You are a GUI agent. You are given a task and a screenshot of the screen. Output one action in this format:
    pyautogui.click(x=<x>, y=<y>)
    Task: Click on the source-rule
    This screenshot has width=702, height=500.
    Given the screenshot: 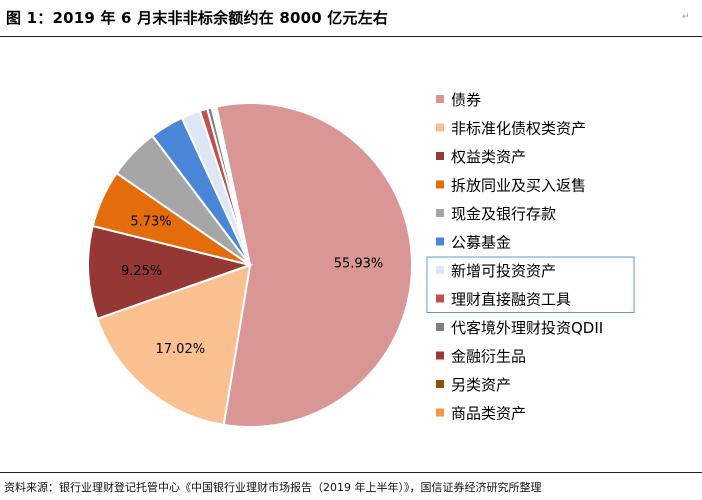 What is the action you would take?
    pyautogui.click(x=351, y=472)
    